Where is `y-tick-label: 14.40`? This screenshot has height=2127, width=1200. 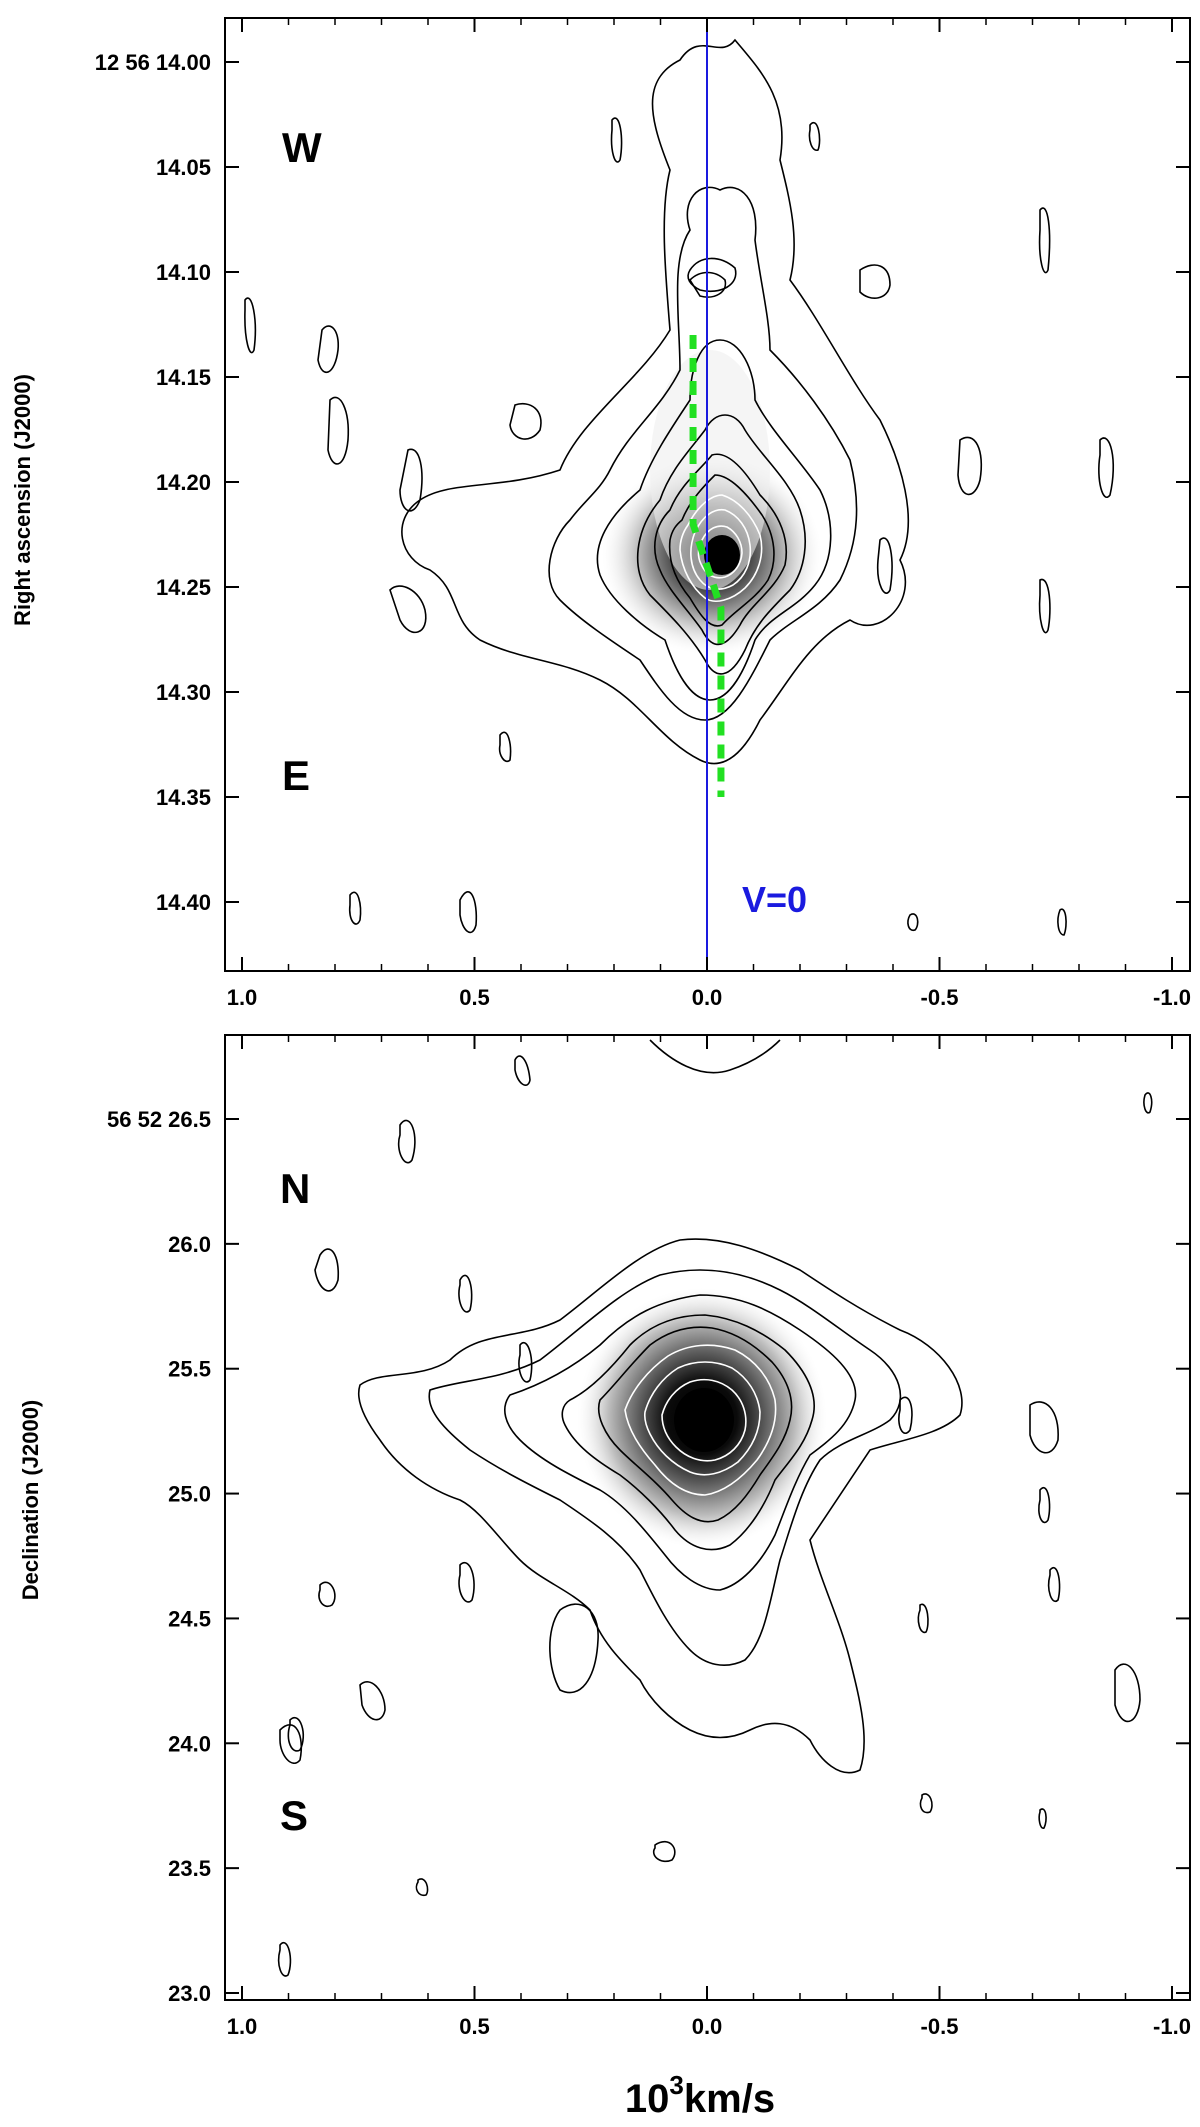
y-tick-label: 14.40 is located at coordinates (183, 902).